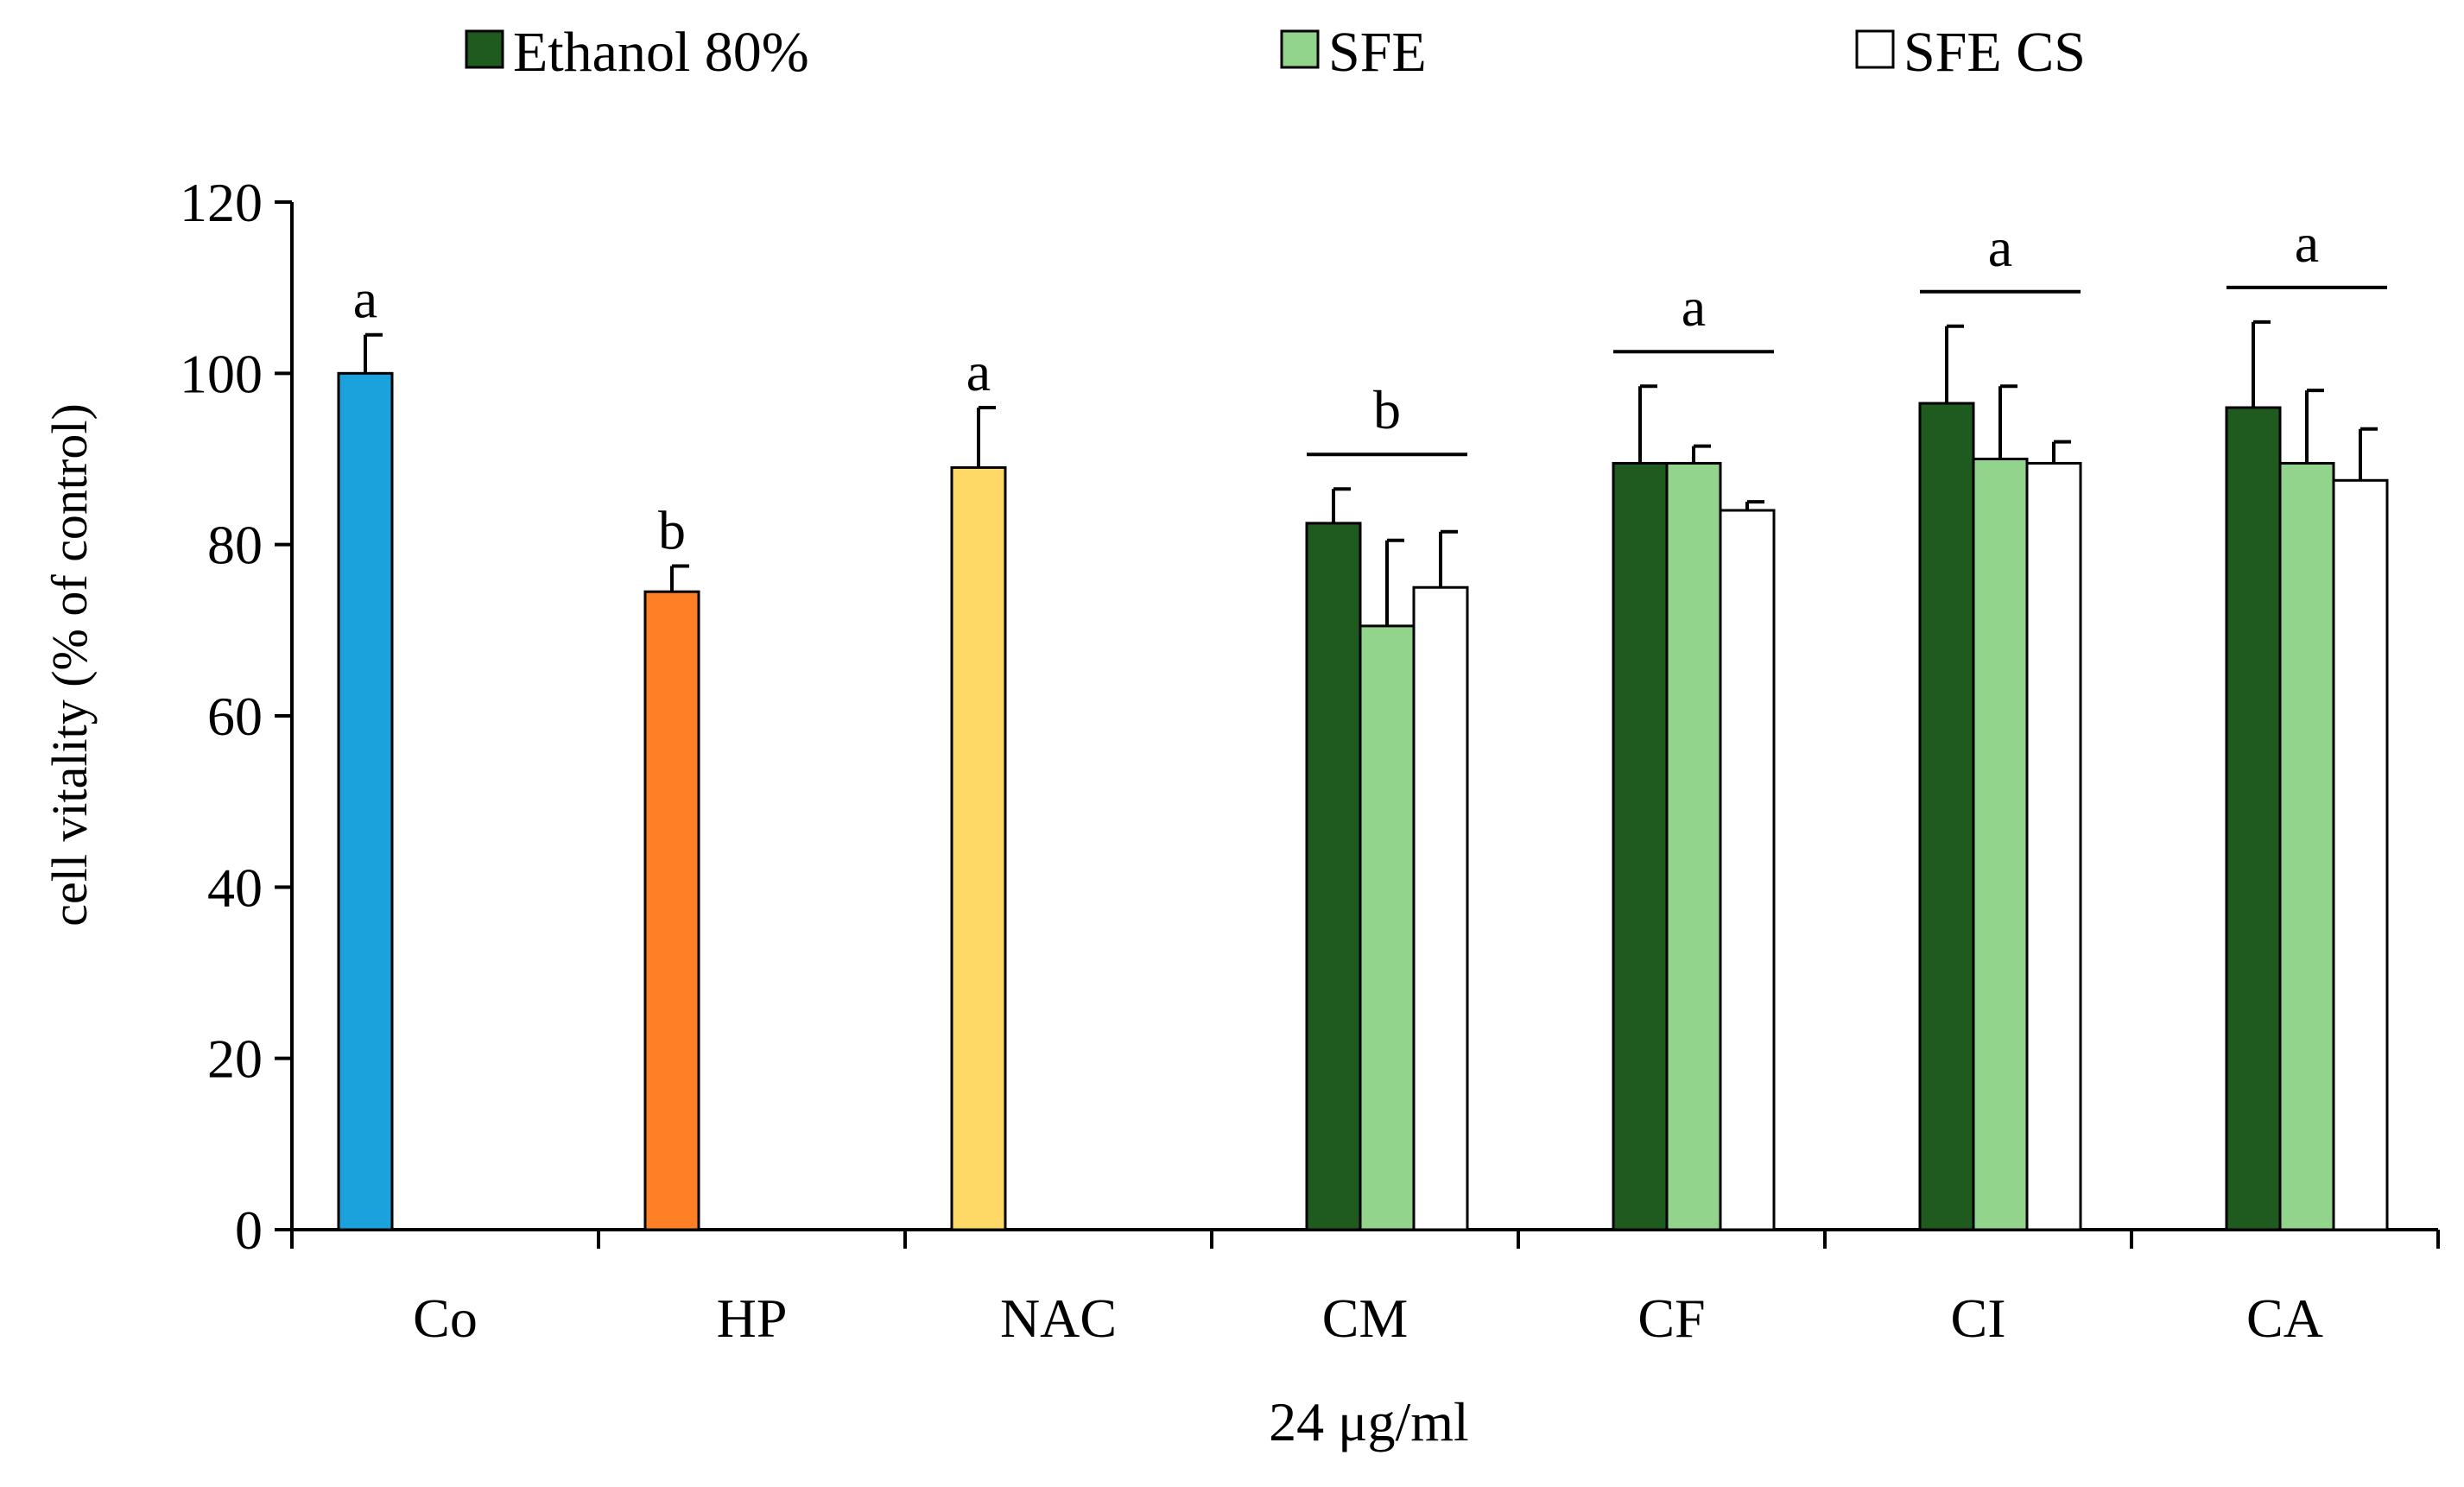 Image resolution: width=2464 pixels, height=1487 pixels. Describe the element at coordinates (1377, 53) in the screenshot. I see `legend-label: SFE` at that location.